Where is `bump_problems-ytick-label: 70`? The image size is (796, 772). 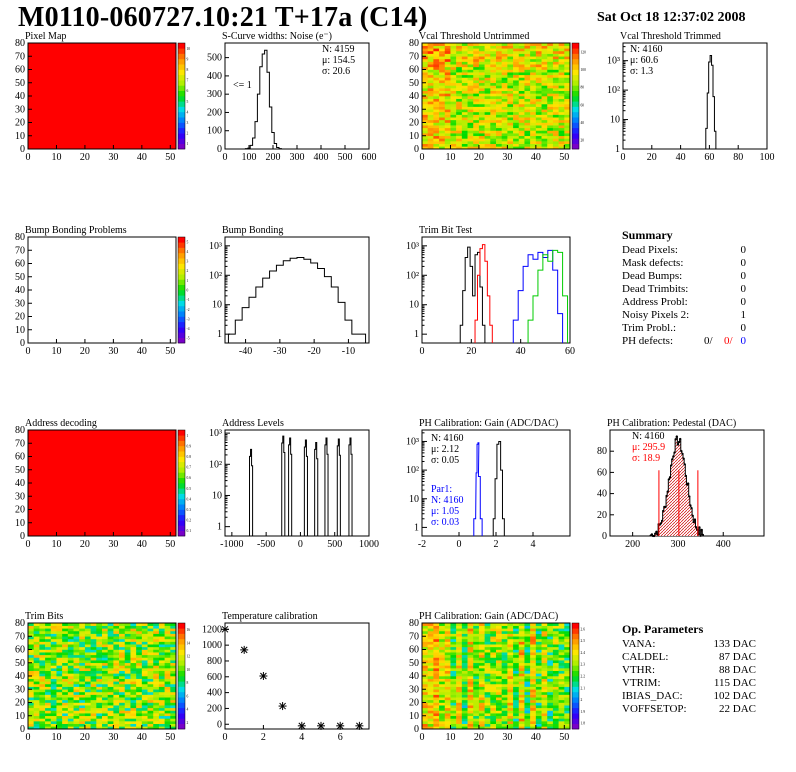
bump_problems-ytick-label: 70 is located at coordinates (20, 250).